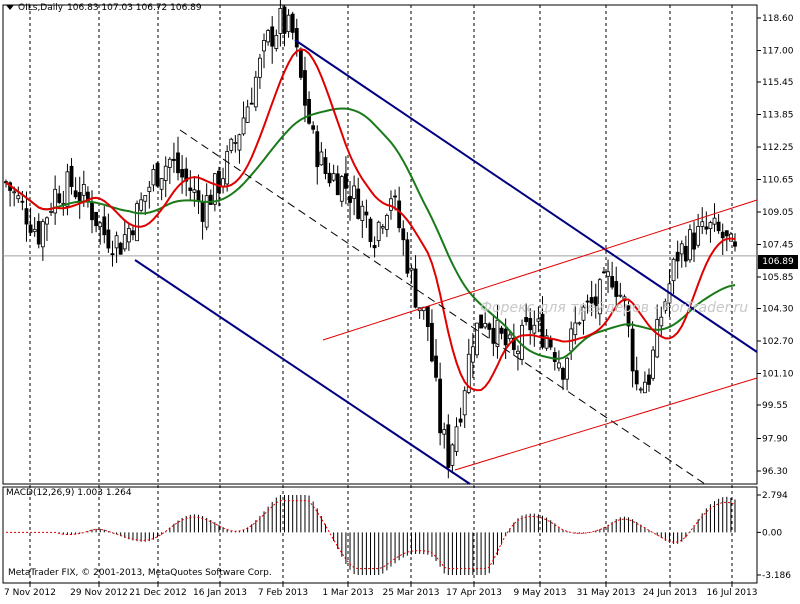 The image size is (800, 604). Describe the element at coordinates (778, 262) in the screenshot. I see `current-price-label: 106.89` at that location.